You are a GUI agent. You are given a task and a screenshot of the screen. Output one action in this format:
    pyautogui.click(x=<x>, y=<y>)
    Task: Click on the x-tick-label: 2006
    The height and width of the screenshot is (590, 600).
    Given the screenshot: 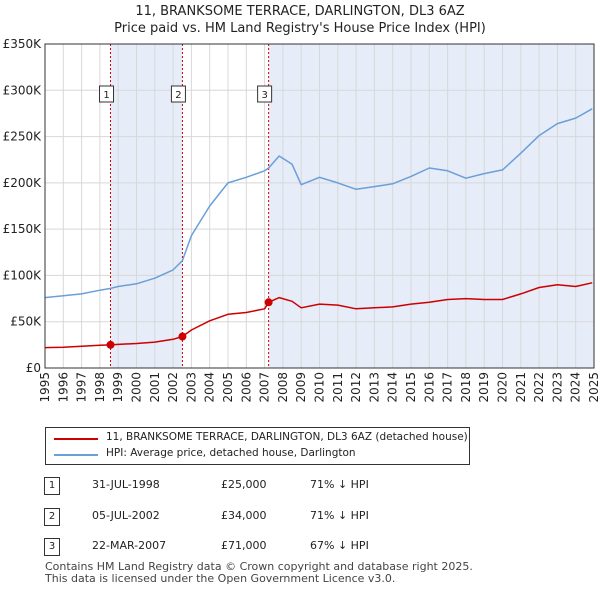 What is the action you would take?
    pyautogui.click(x=246, y=387)
    